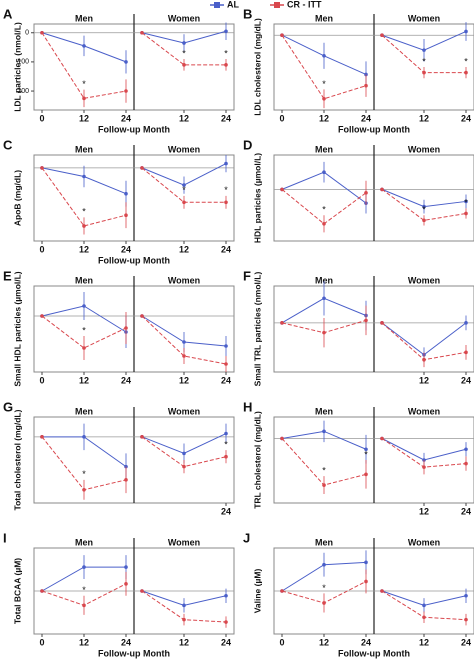 This screenshot has width=474, height=659. What do you see at coordinates (277, 5) in the screenshot?
I see `legend-marker` at bounding box center [277, 5].